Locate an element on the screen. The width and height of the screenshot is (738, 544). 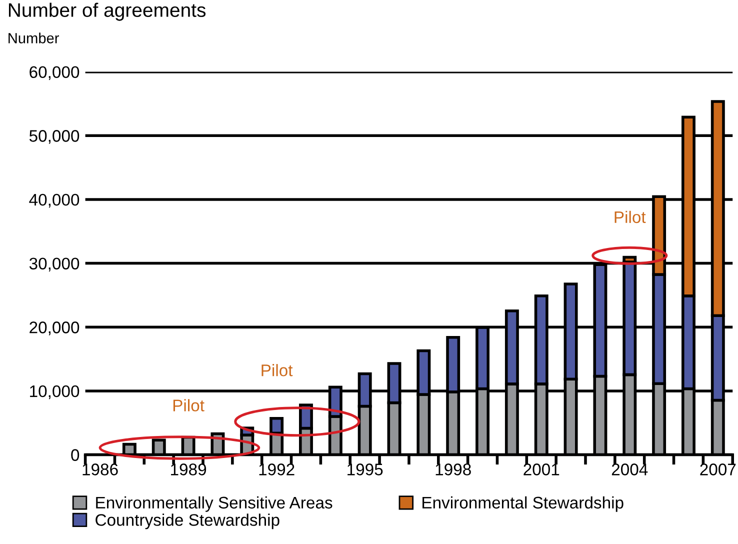
y-tick-label: 40,000 is located at coordinates (54, 201).